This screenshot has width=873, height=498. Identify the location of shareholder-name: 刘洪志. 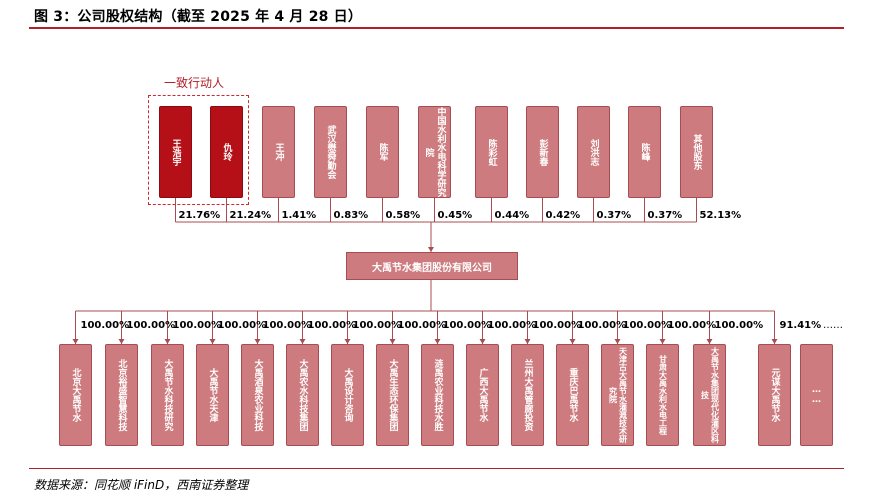
(593, 152).